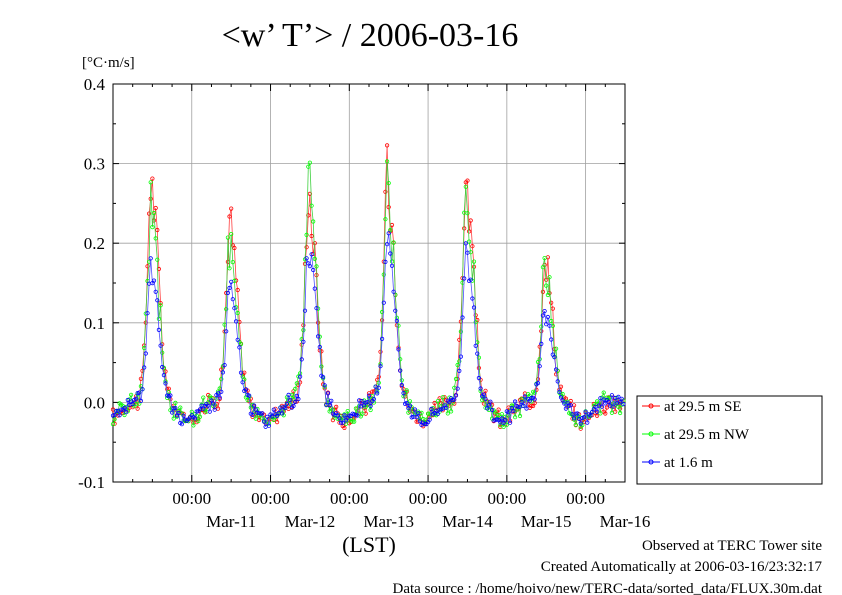 The height and width of the screenshot is (595, 842). I want to click on x-tick-date: Mar-12, so click(310, 521).